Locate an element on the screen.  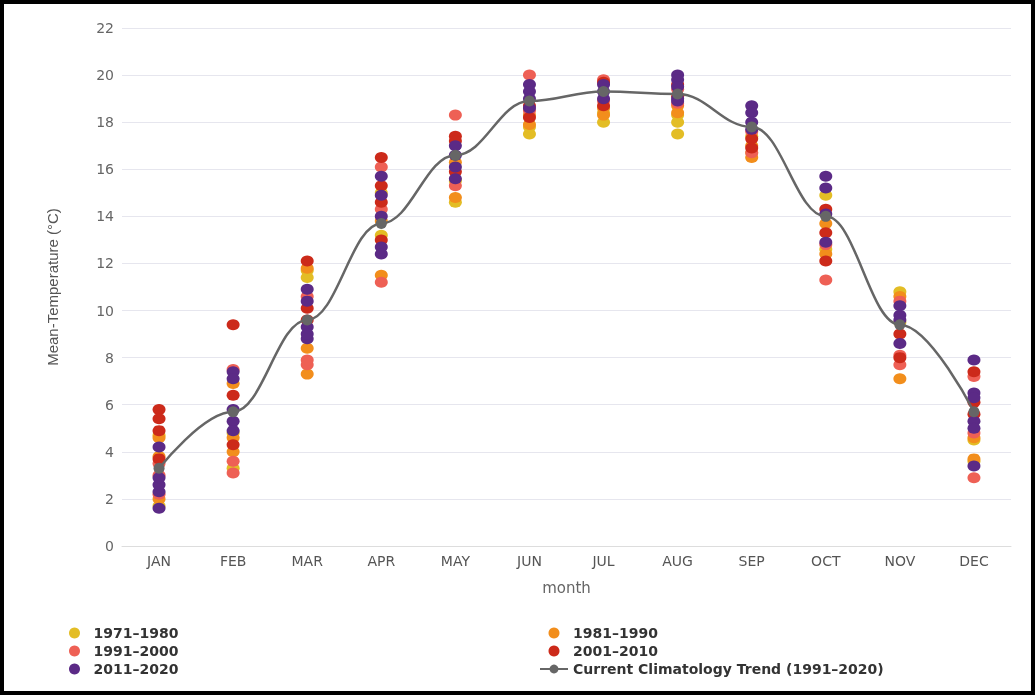
x-tick-label: SEP is located at coordinates (751, 561).